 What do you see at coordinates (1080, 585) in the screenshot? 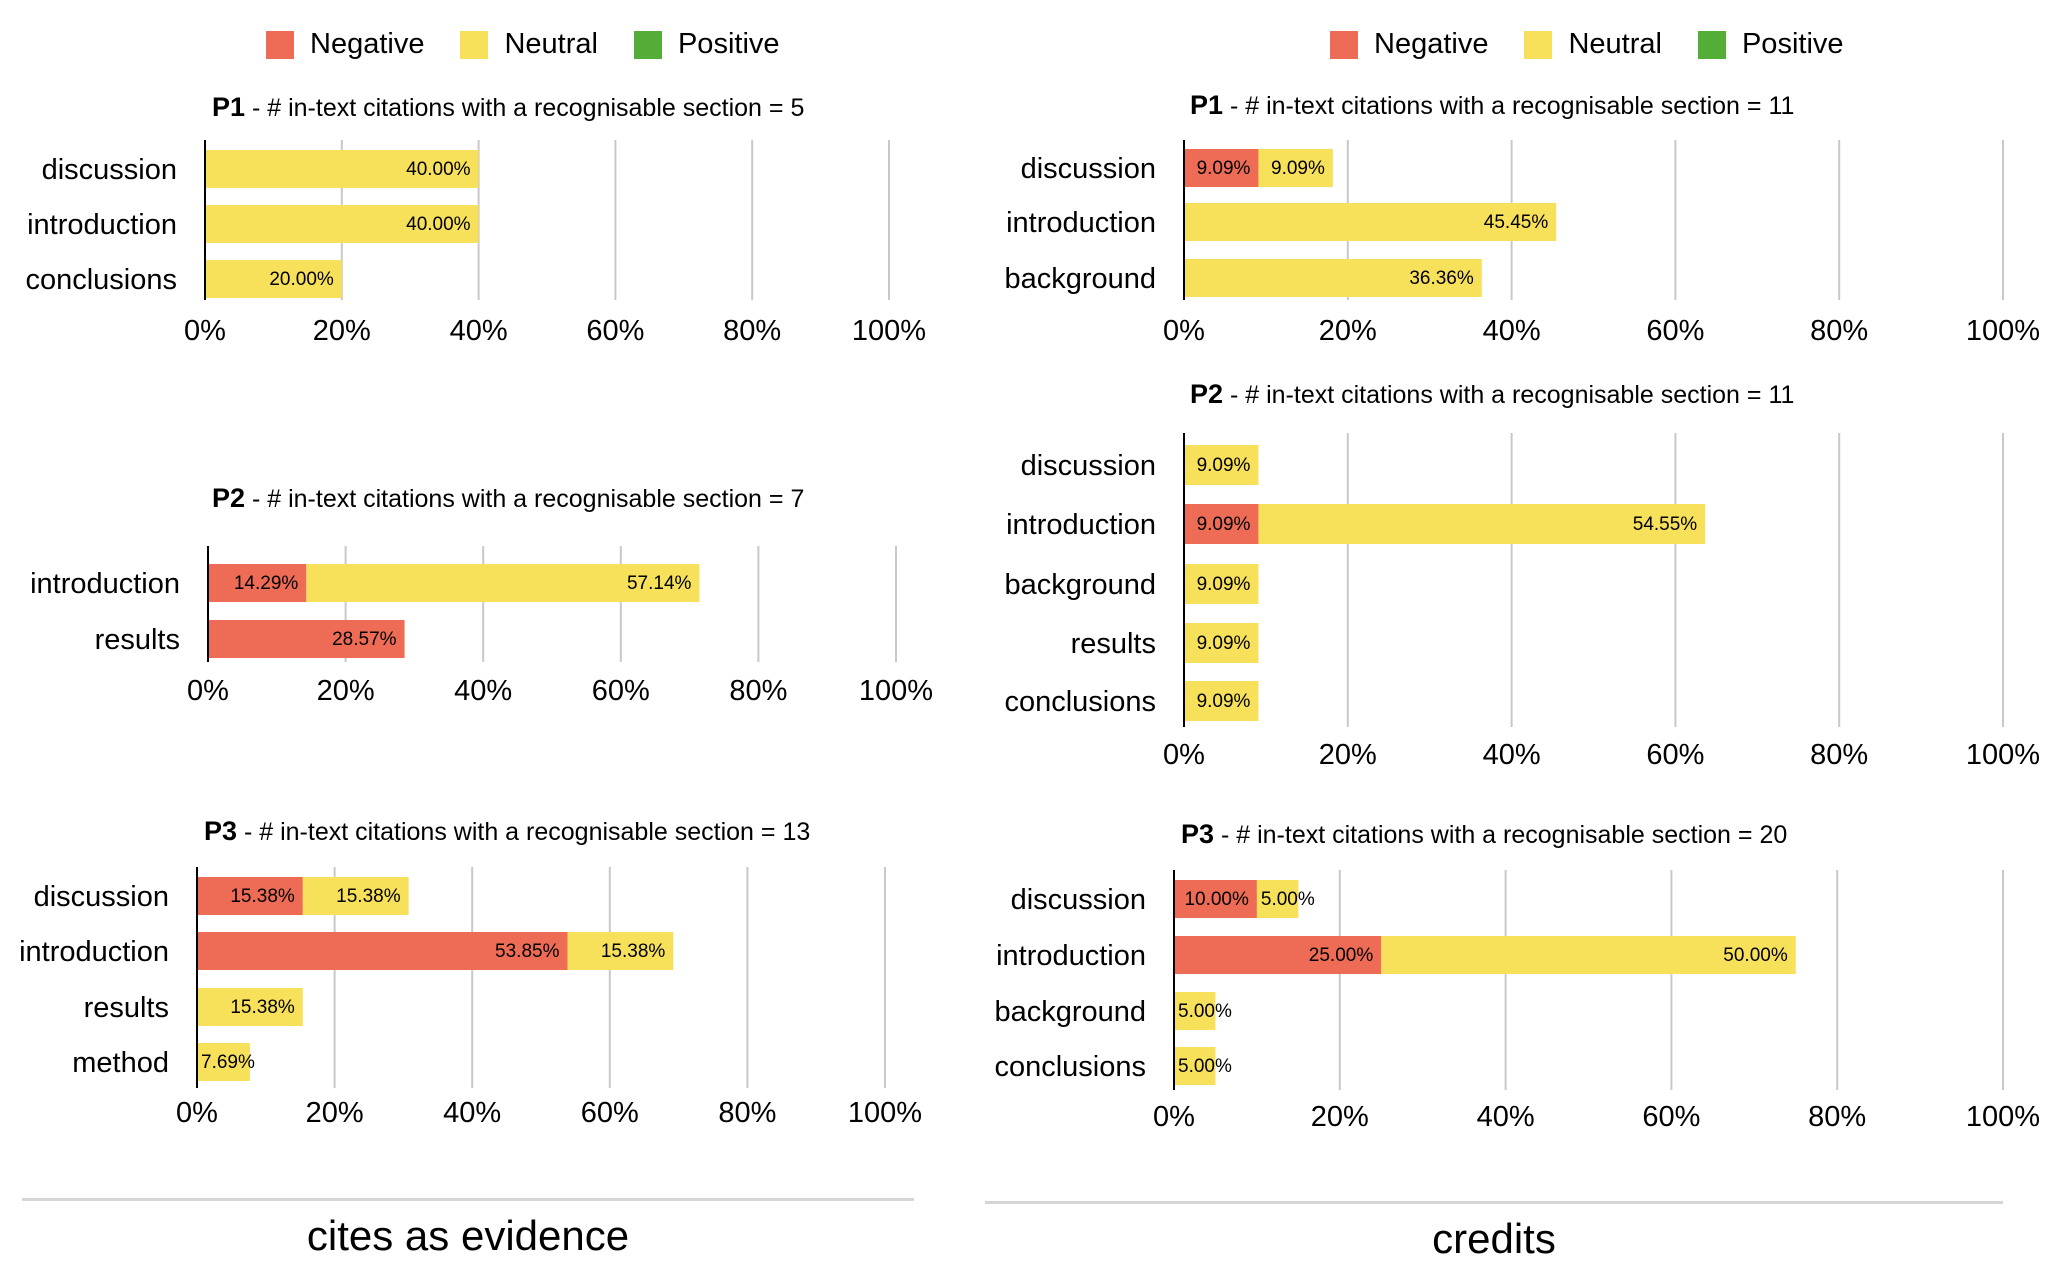
I see `chart-5-category-label: background` at bounding box center [1080, 585].